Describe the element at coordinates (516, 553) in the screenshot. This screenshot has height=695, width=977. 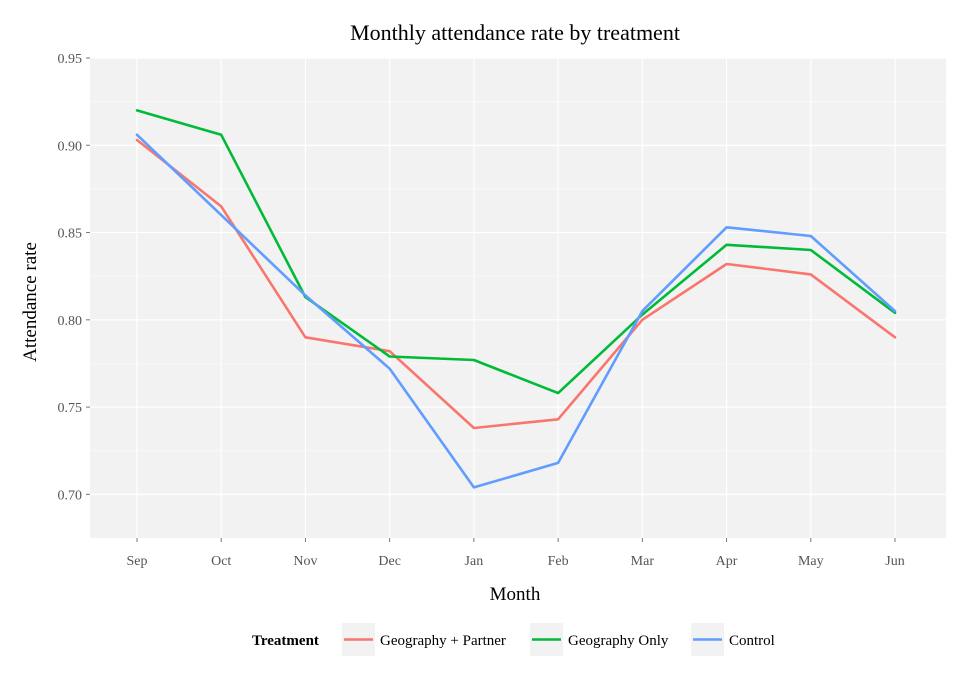
I see `x-axis-ticks: Sep Oct Nov Dec Jan Feb Mar Apr May Jun` at that location.